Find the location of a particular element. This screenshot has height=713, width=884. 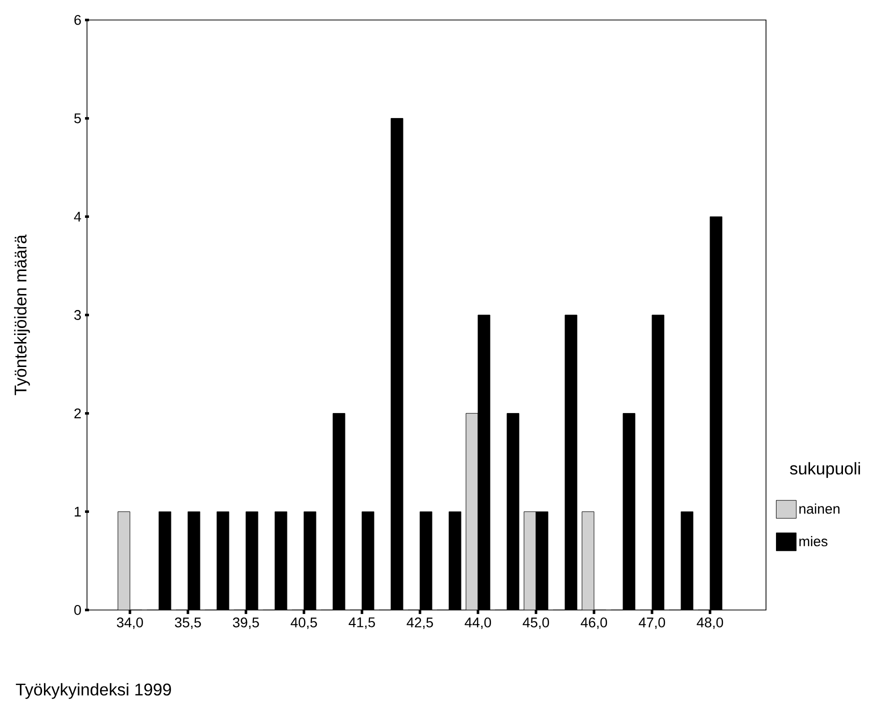

x-tick-label: 46,0 is located at coordinates (594, 624).